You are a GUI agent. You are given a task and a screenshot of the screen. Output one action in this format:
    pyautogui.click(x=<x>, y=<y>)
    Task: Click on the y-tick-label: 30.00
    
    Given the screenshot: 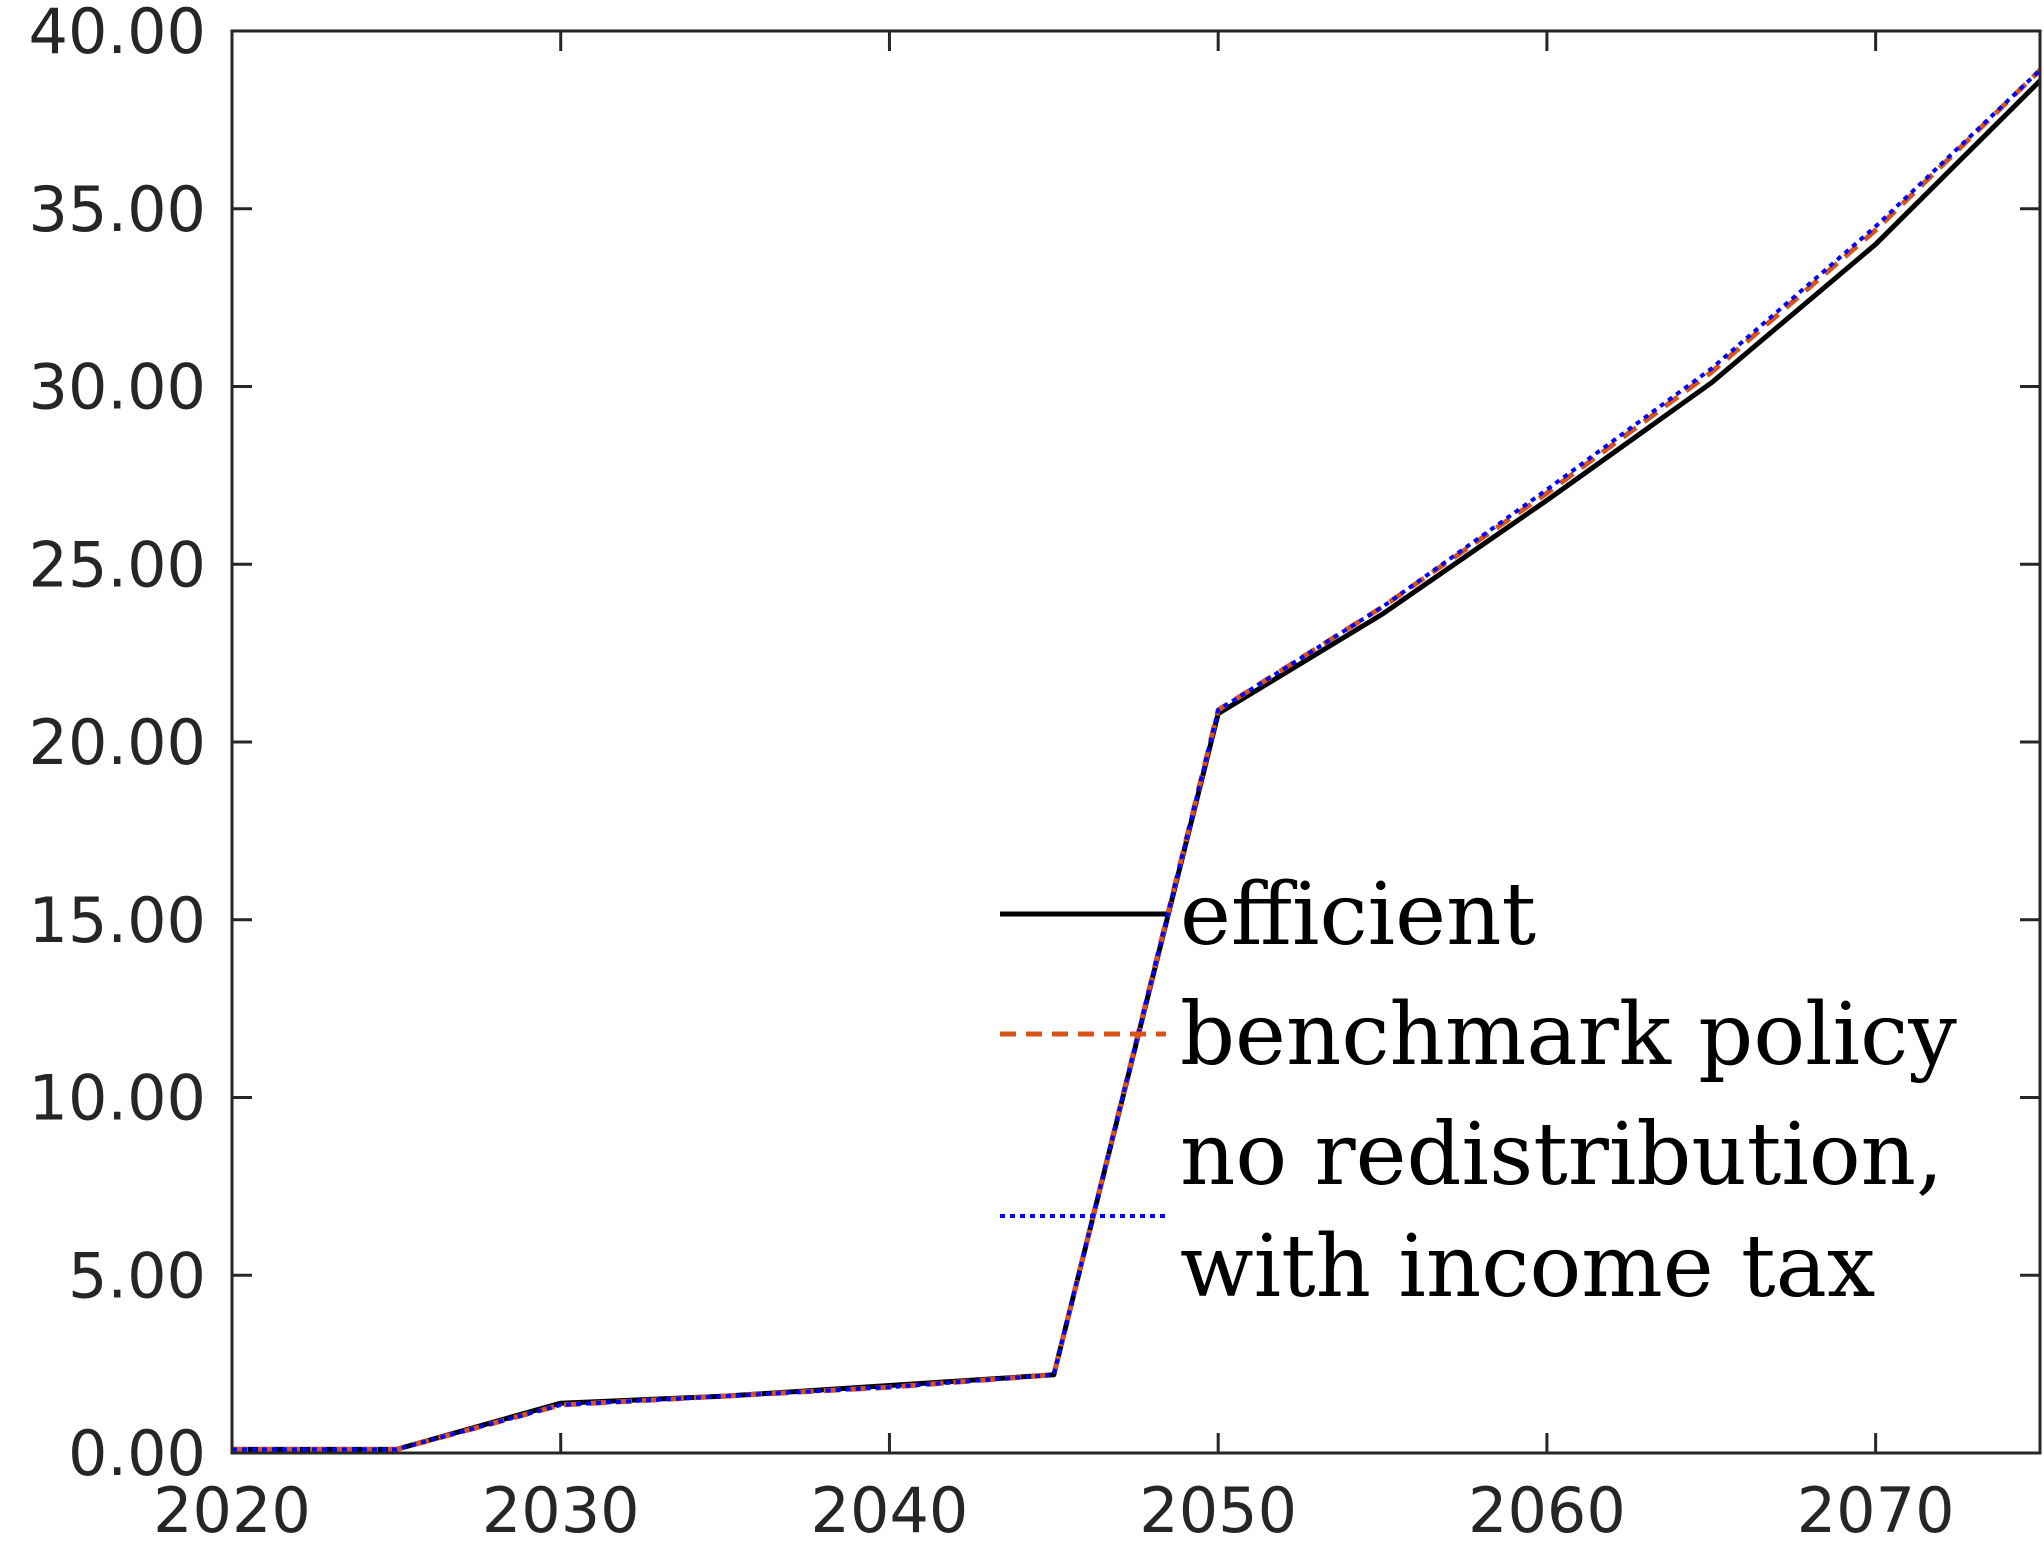 What is the action you would take?
    pyautogui.click(x=118, y=387)
    